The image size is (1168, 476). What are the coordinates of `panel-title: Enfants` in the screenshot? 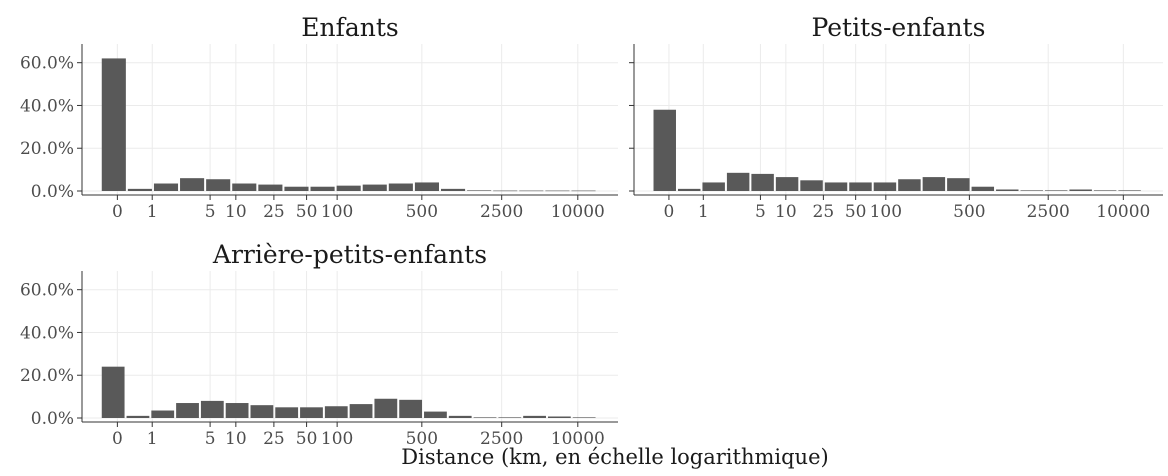 It's located at (350, 27).